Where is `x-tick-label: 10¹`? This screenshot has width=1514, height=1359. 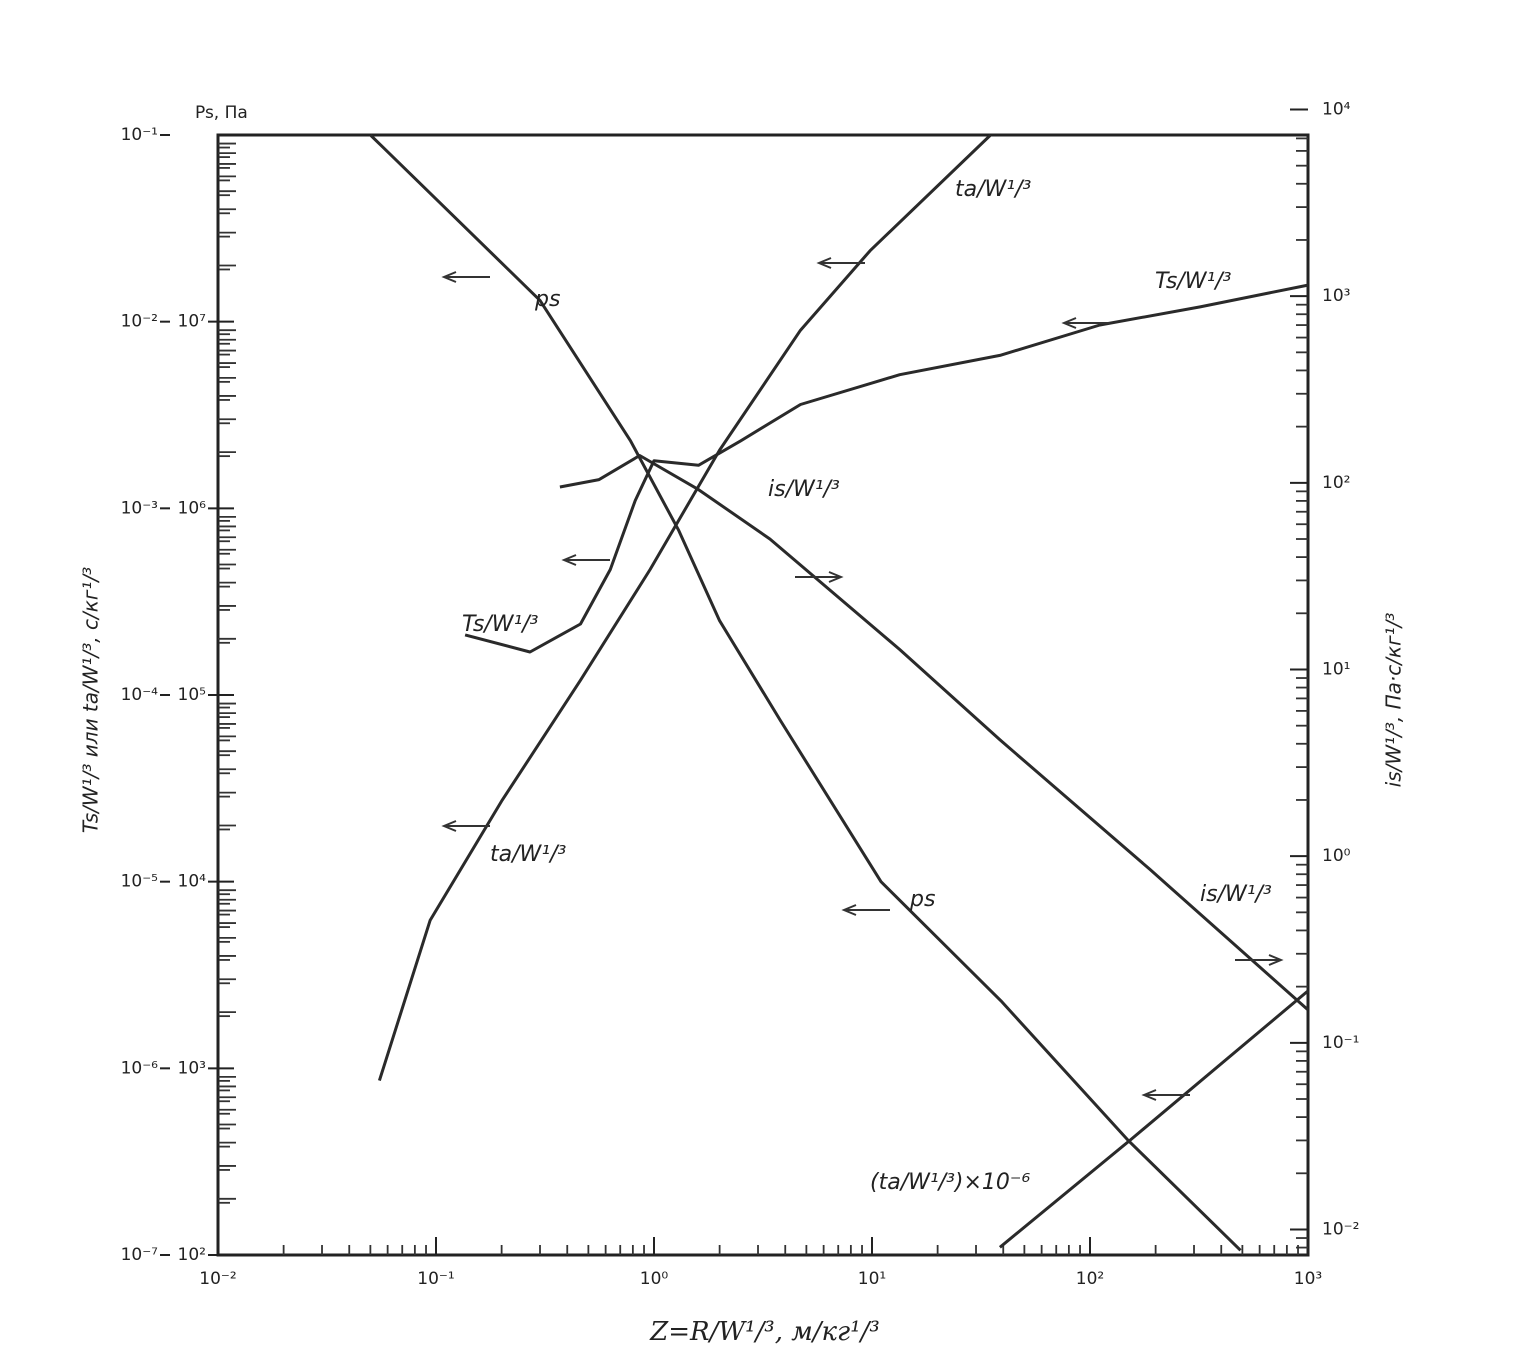 x-tick-label: 10¹ is located at coordinates (872, 1279).